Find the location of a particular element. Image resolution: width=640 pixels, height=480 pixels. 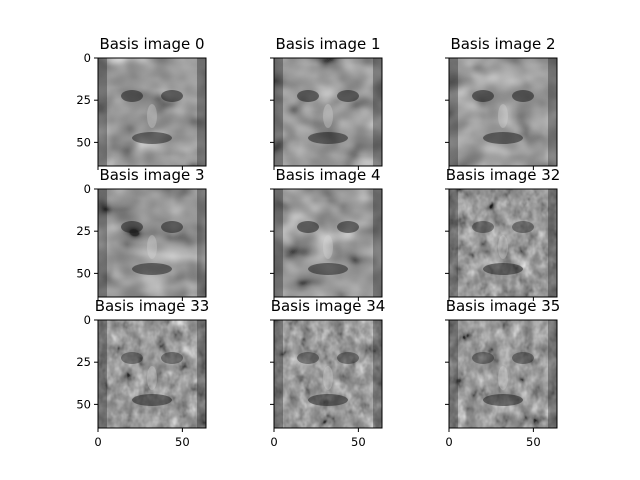

panel-title: Basis image 34 is located at coordinates (328, 306).